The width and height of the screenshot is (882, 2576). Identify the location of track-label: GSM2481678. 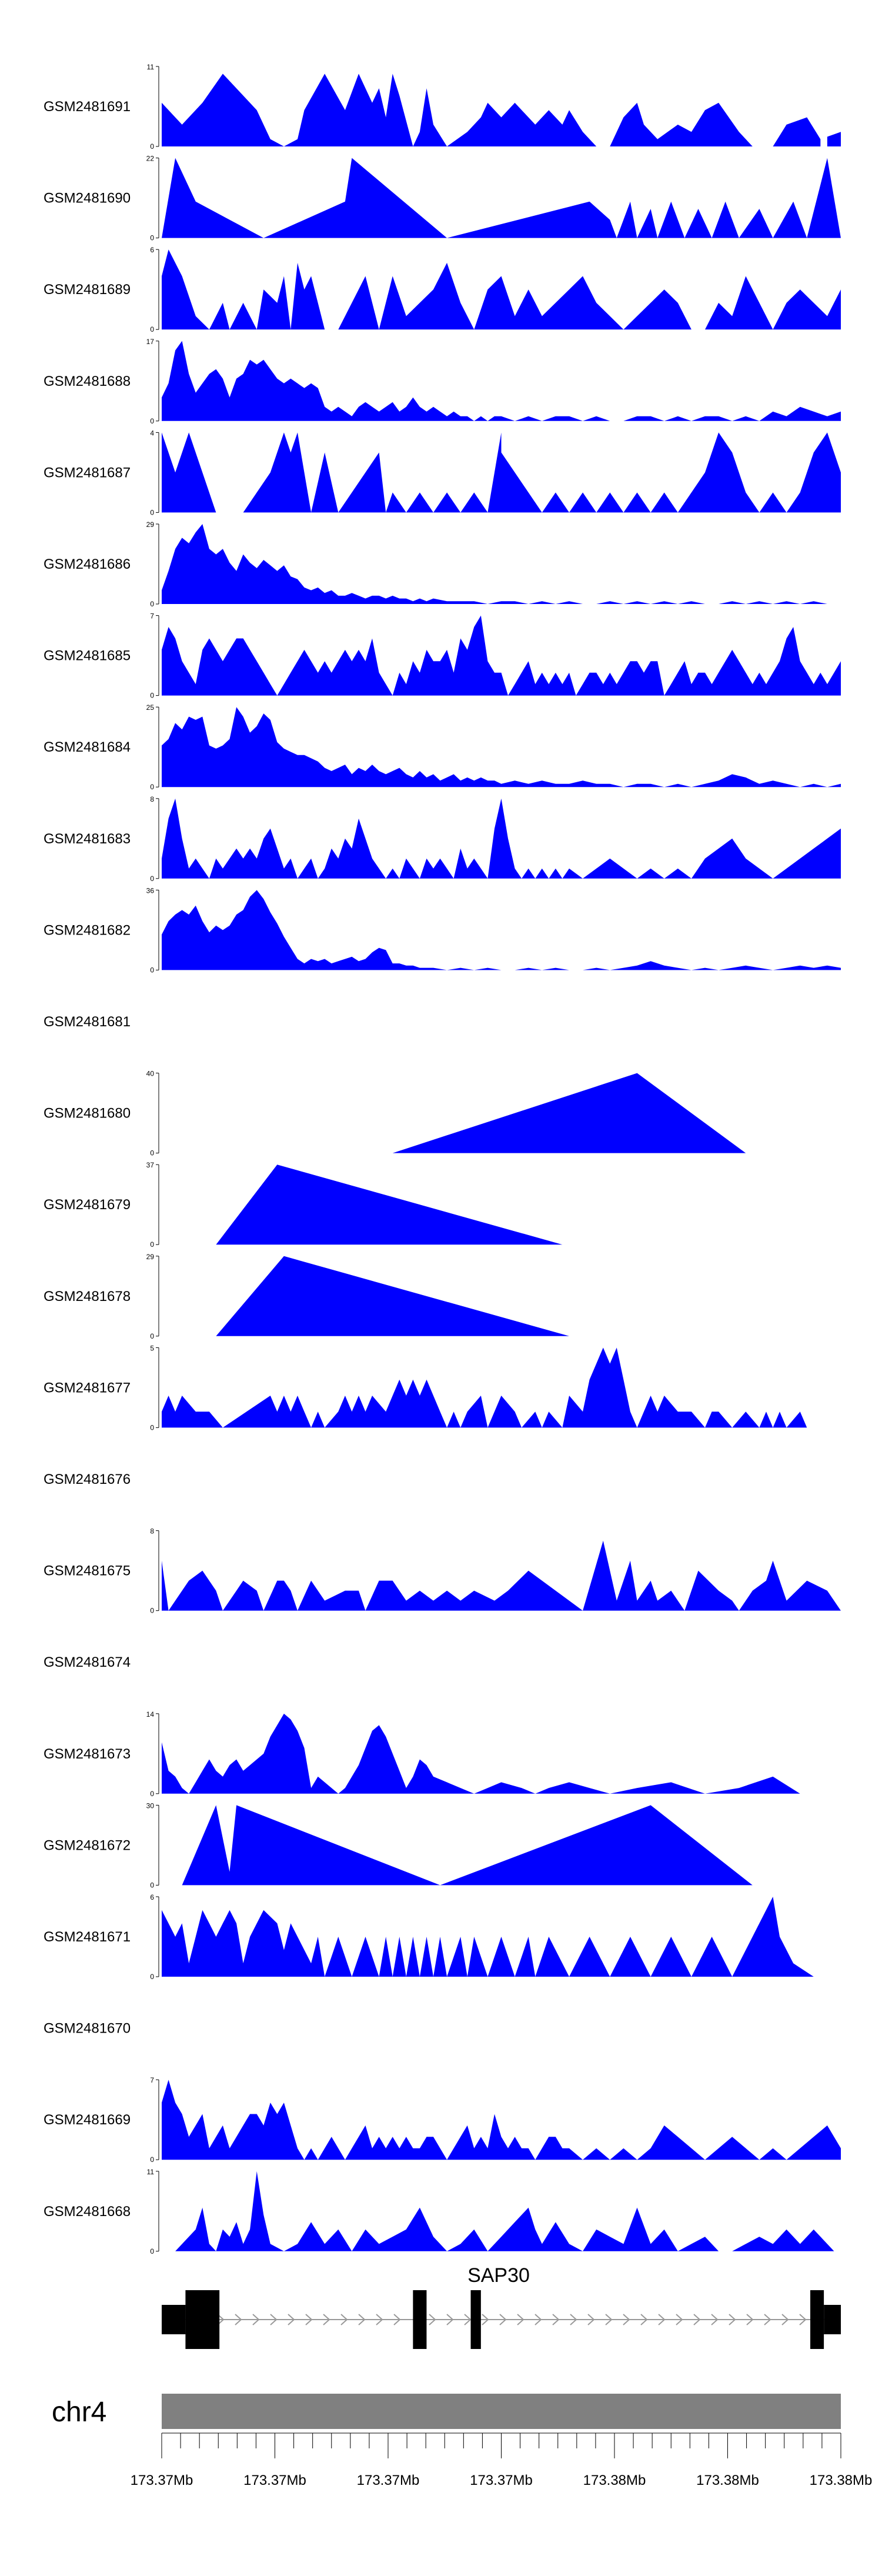
(87, 1296).